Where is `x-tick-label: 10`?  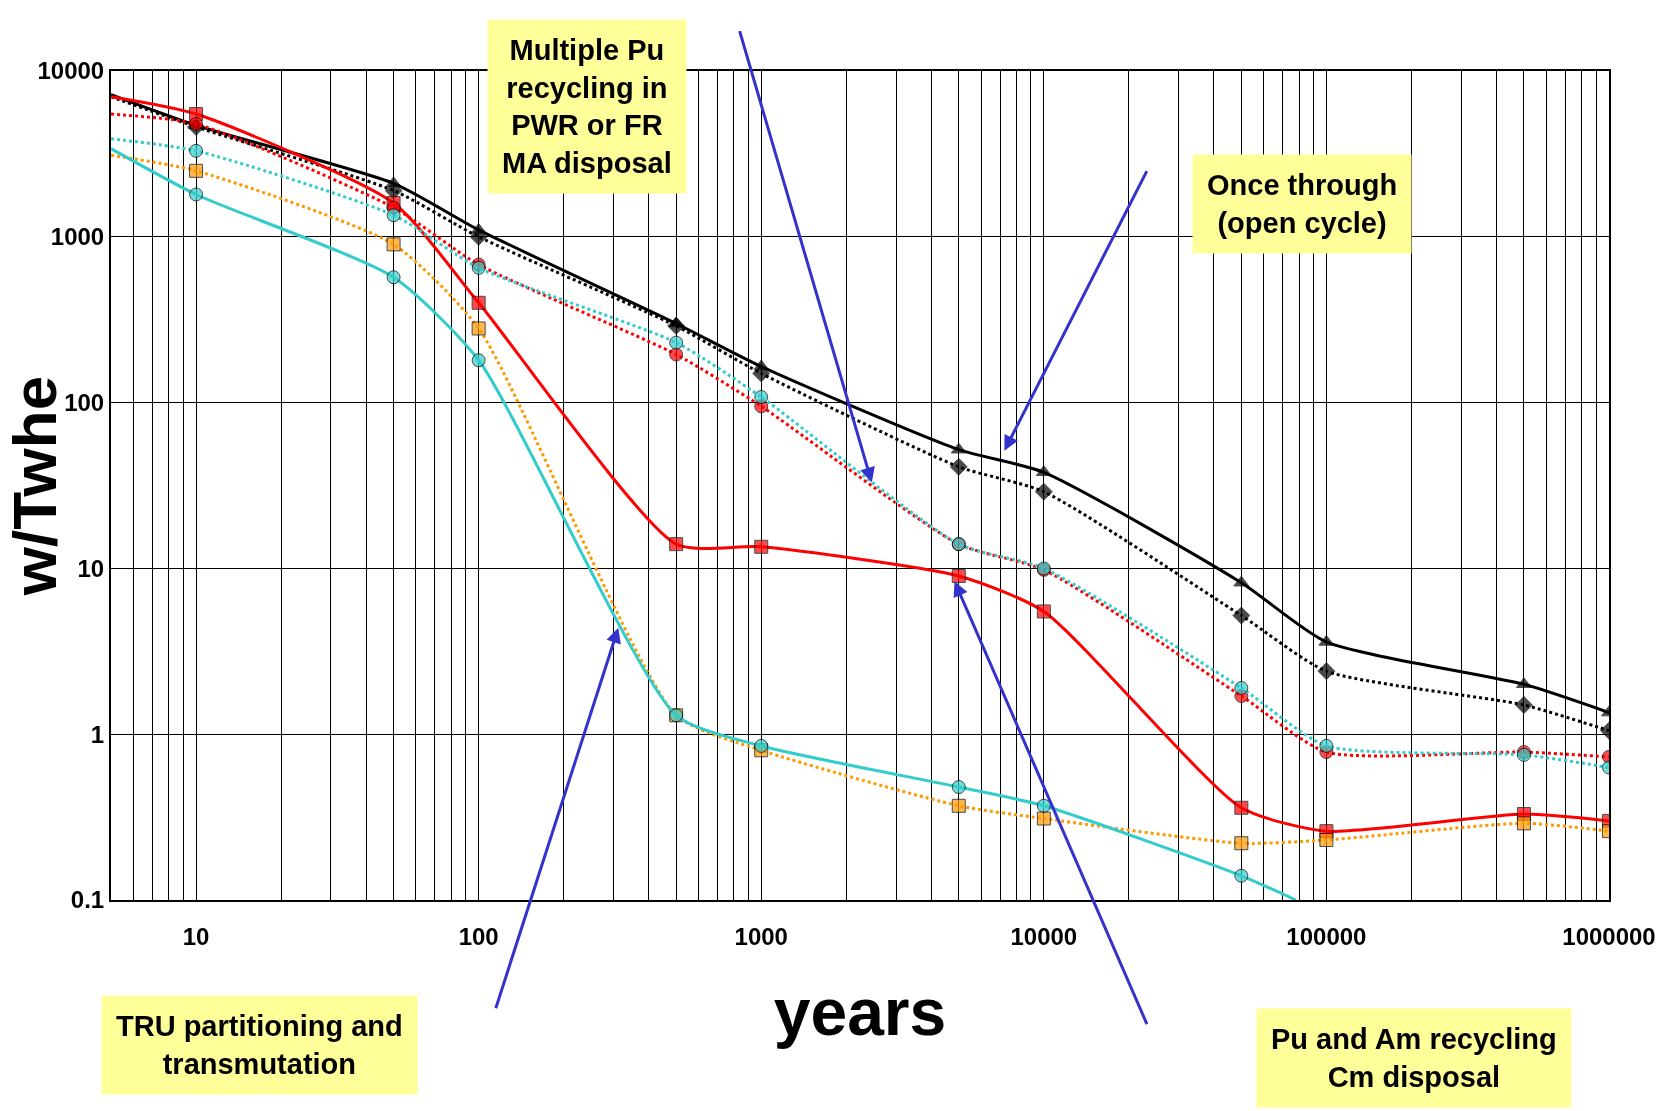
x-tick-label: 10 is located at coordinates (196, 936).